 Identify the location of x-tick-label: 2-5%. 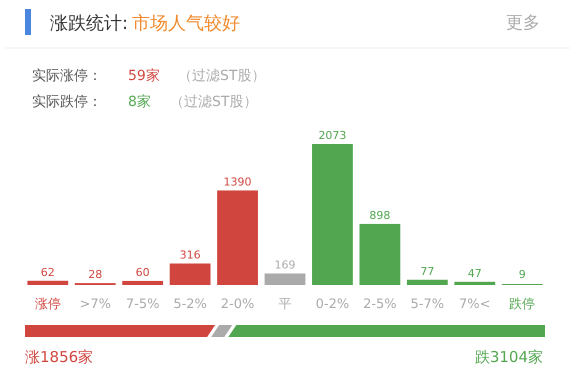
(380, 304).